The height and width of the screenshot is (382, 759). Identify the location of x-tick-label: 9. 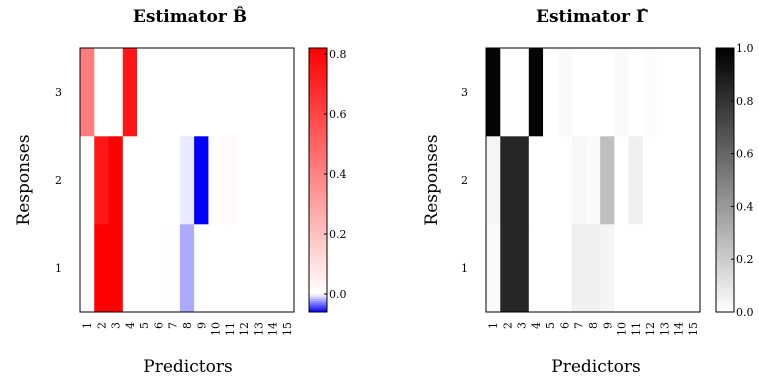
(607, 325).